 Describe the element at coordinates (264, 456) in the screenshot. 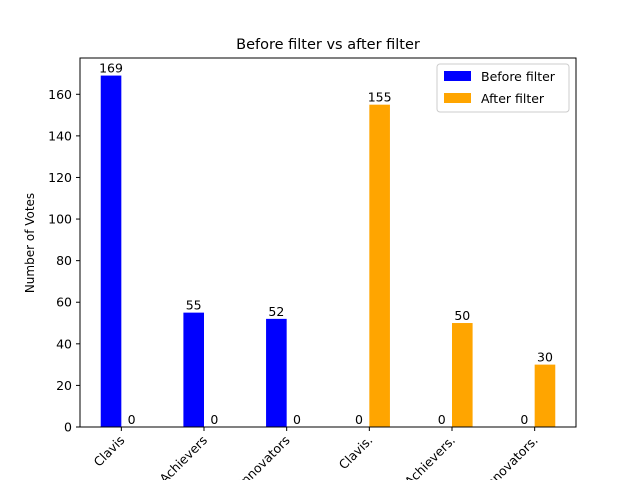

I see `x-tick-label-3: Innovators` at that location.